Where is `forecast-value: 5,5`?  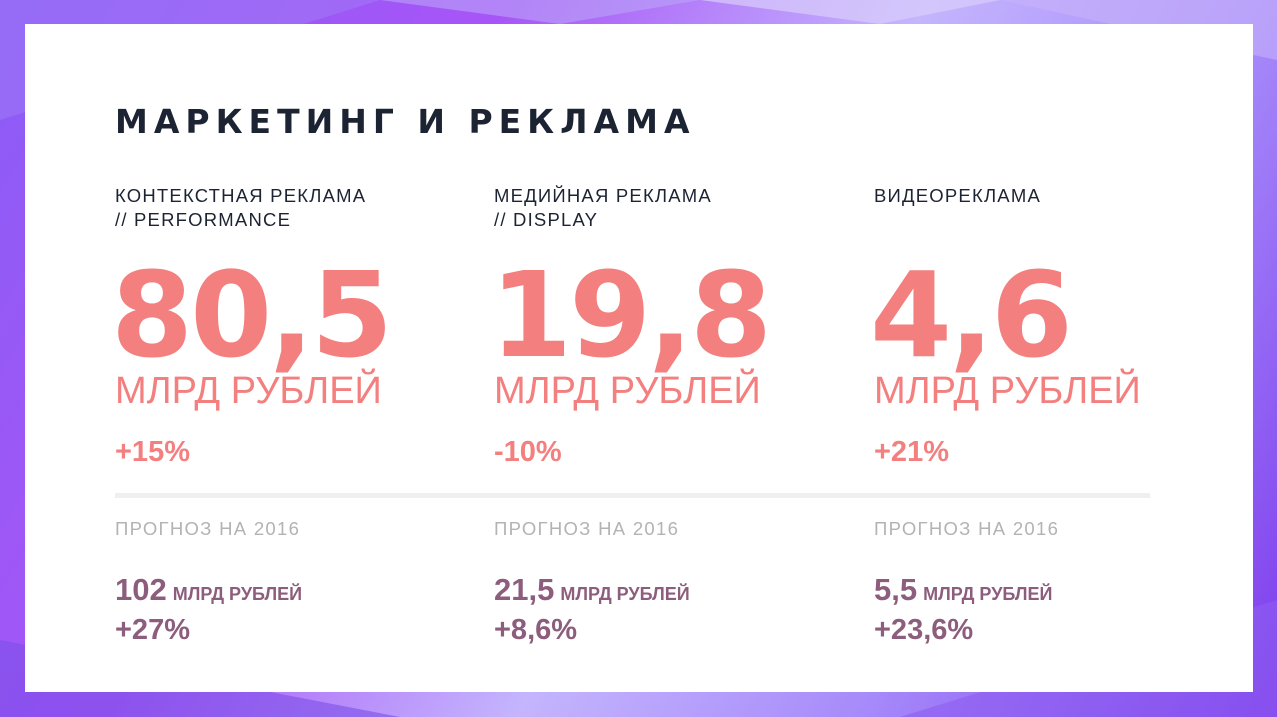
forecast-value: 5,5 is located at coordinates (896, 589).